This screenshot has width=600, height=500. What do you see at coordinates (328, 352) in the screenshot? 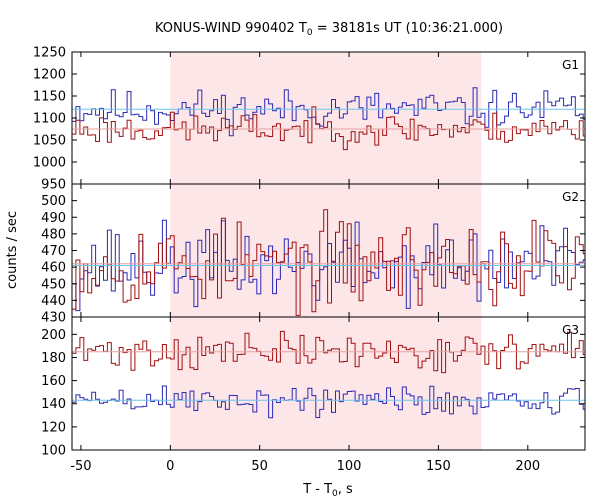
I see `series-g3-red` at bounding box center [328, 352].